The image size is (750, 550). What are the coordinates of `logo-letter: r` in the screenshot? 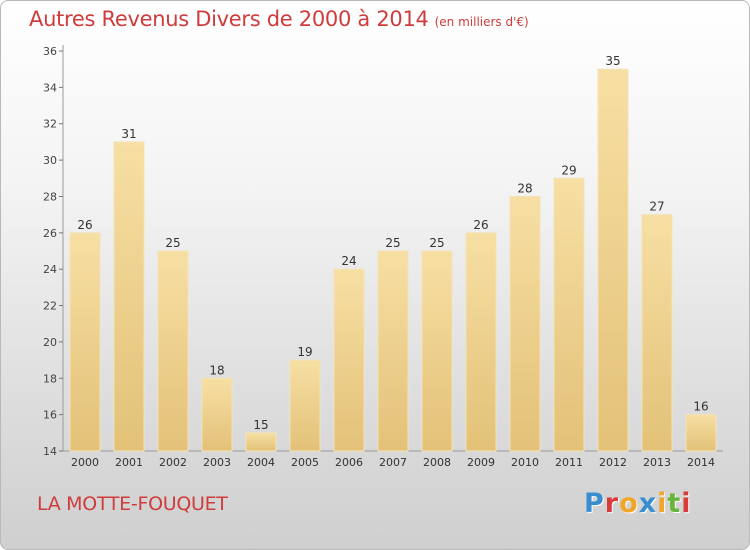 It's located at (612, 503).